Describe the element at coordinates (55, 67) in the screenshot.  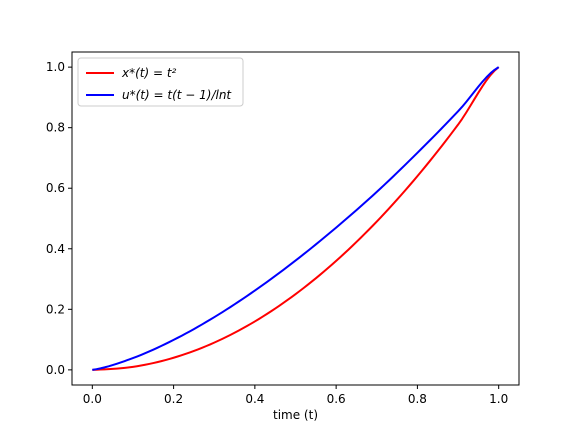
I see `y-tick-label: 1.0` at that location.